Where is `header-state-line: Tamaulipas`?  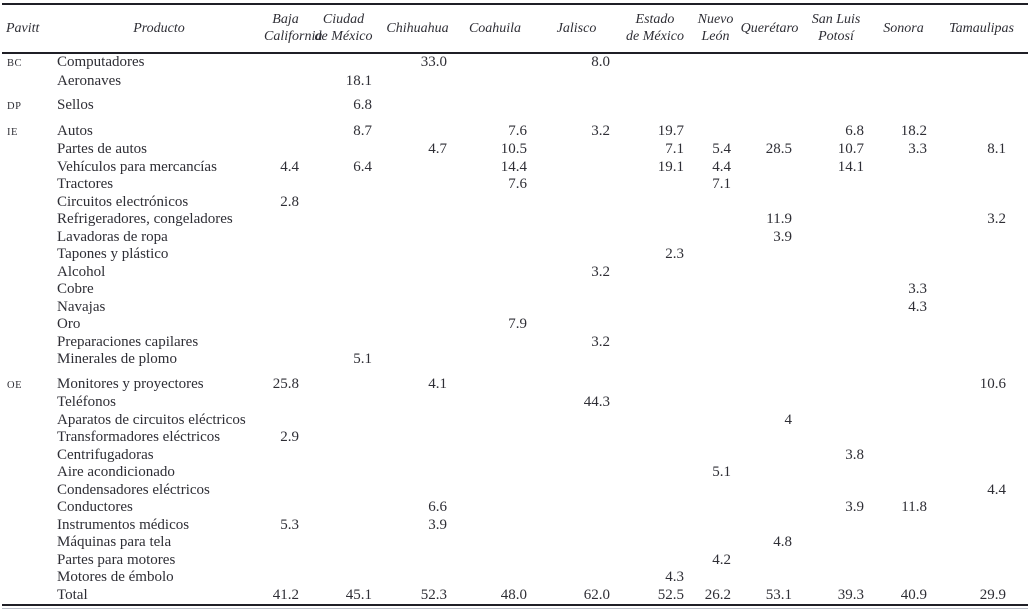
header-state-line: Tamaulipas is located at coordinates (981, 28).